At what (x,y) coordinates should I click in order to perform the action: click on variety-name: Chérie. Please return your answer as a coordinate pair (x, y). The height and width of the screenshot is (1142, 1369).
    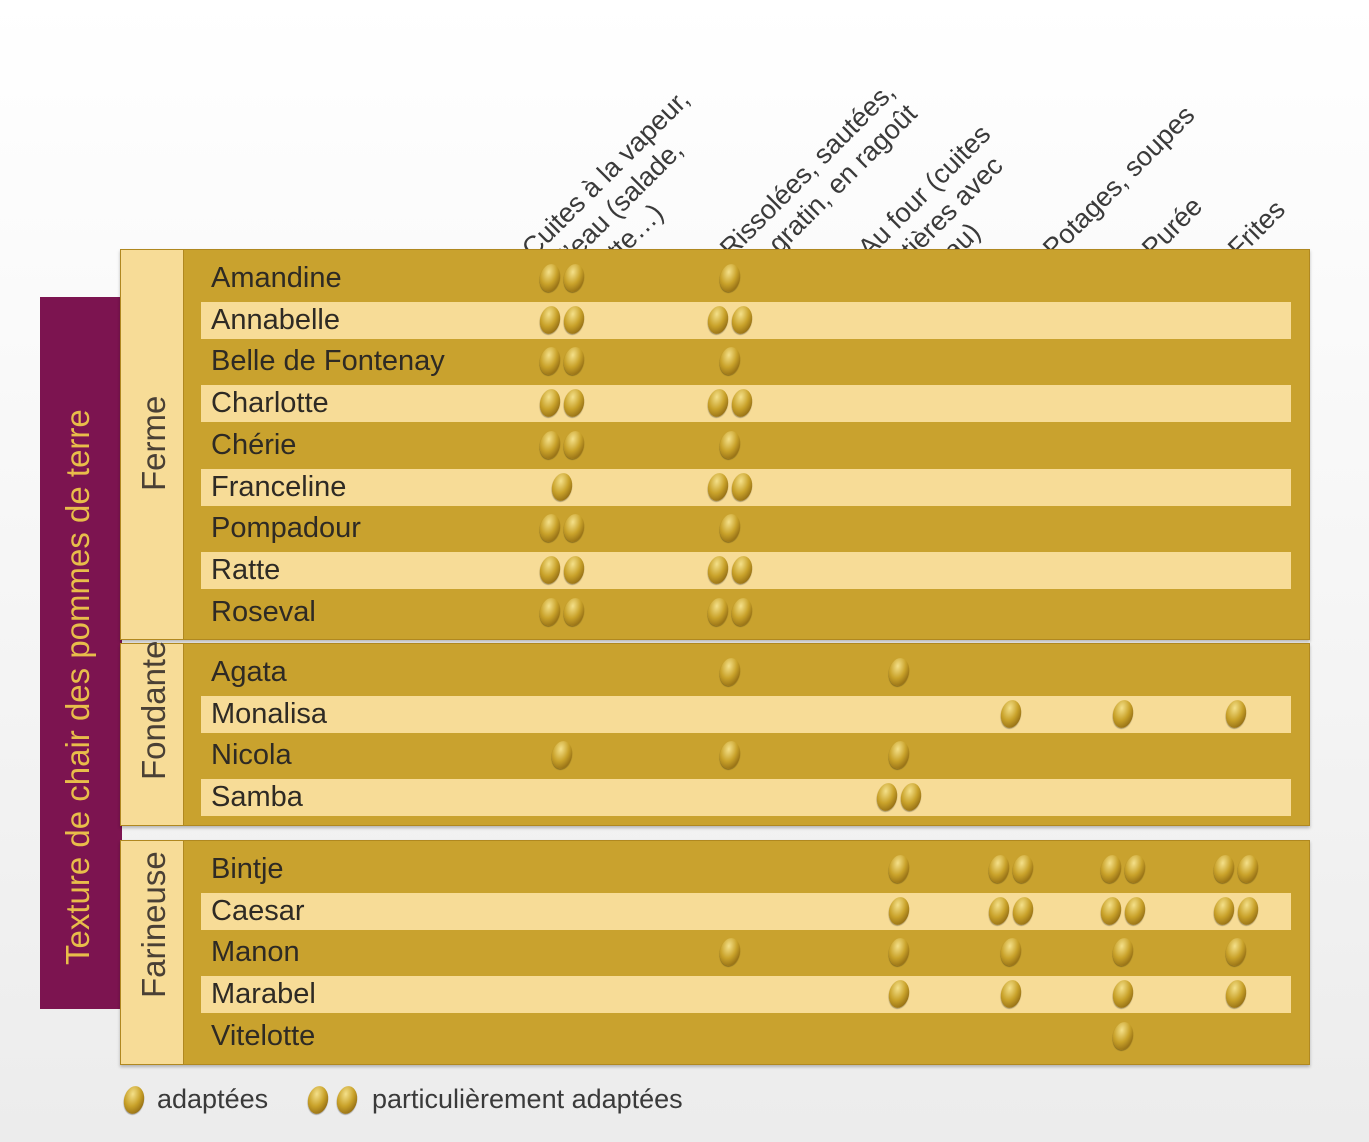
    Looking at the image, I should click on (254, 444).